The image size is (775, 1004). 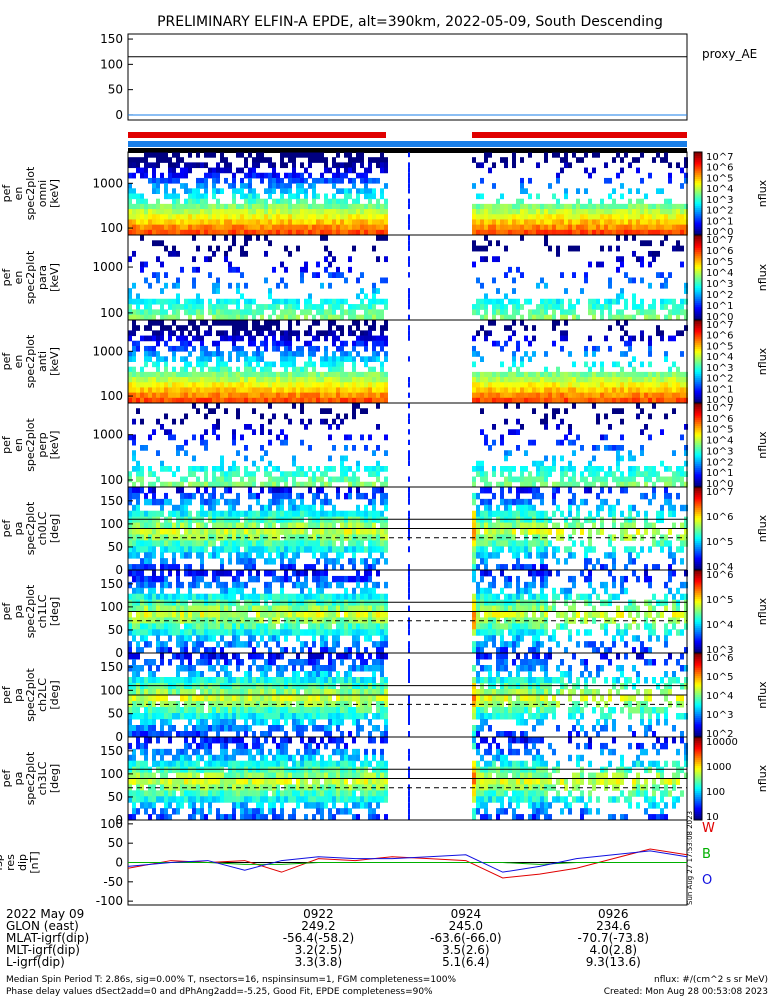 I want to click on colorbar-tick-label: 10^7, so click(x=719, y=325).